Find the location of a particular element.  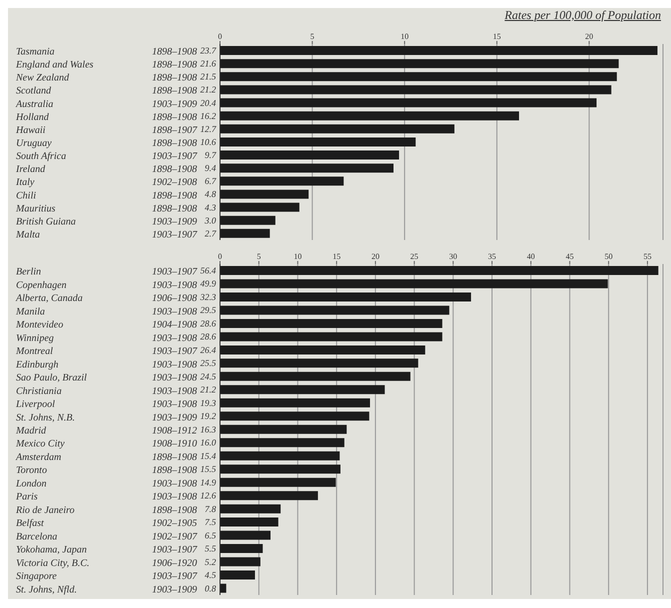

data-label: 12.7 is located at coordinates (208, 129).